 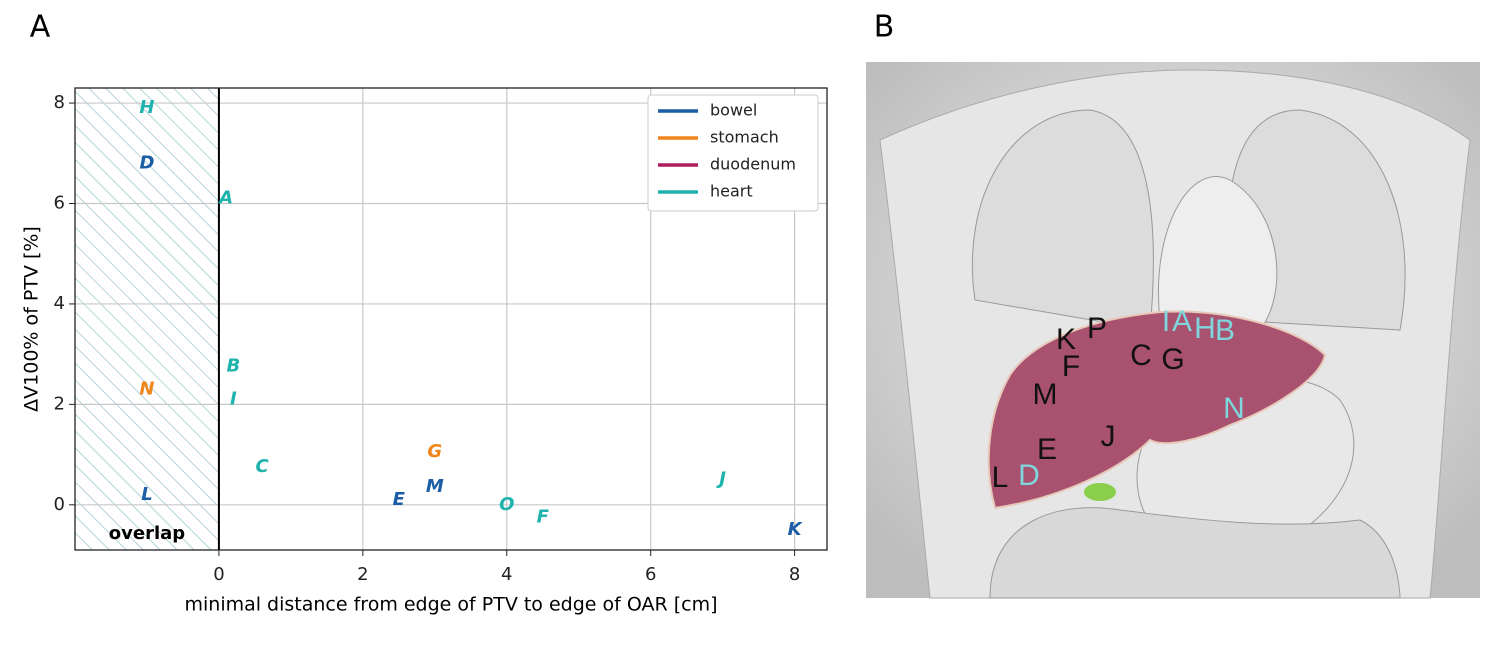 What do you see at coordinates (40, 27) in the screenshot?
I see `panel-label: A` at bounding box center [40, 27].